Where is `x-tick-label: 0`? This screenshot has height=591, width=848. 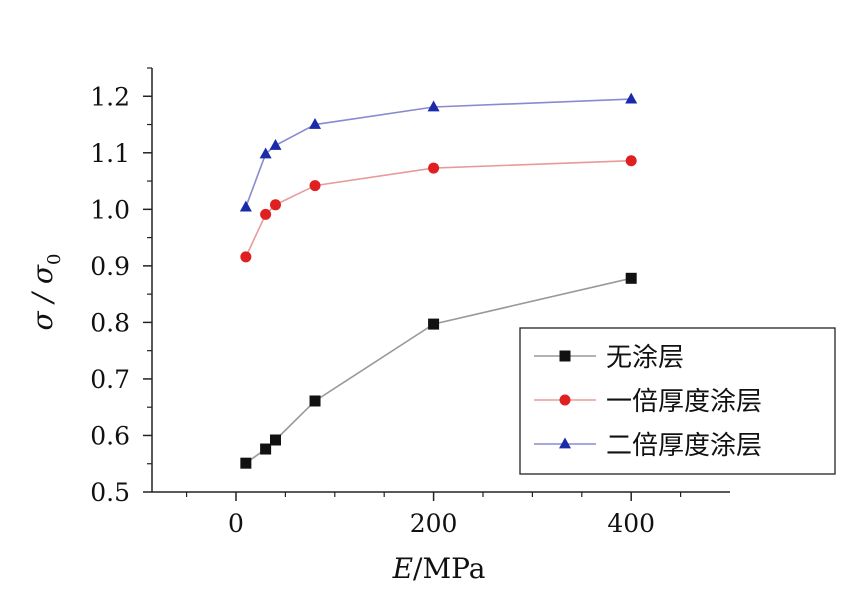
x-tick-label: 0 is located at coordinates (236, 523).